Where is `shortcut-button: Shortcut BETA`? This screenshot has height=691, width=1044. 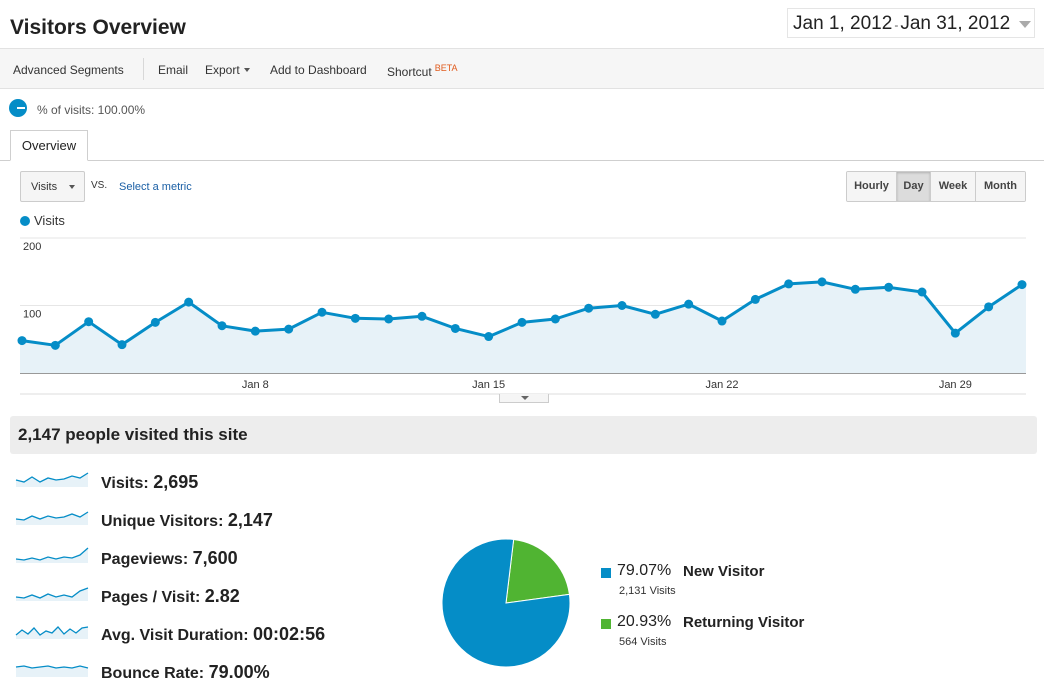
shortcut-button: Shortcut BETA is located at coordinates (422, 71).